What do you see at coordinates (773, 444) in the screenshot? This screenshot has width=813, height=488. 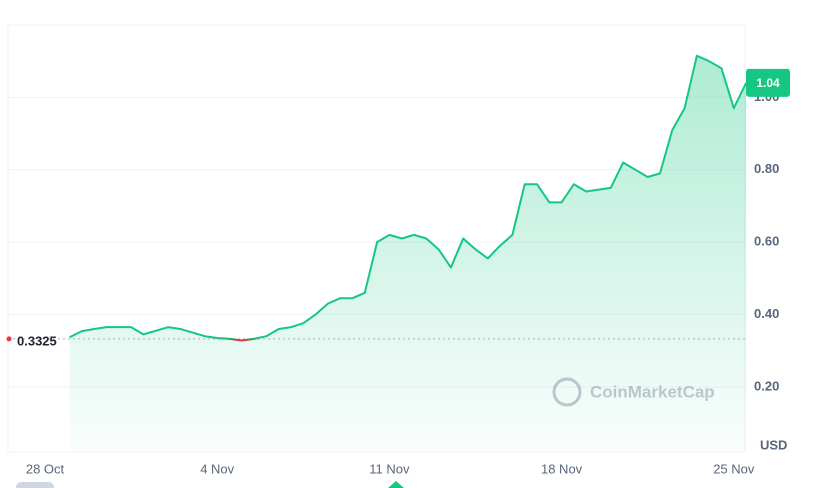 I see `y-axis-label: USD` at bounding box center [773, 444].